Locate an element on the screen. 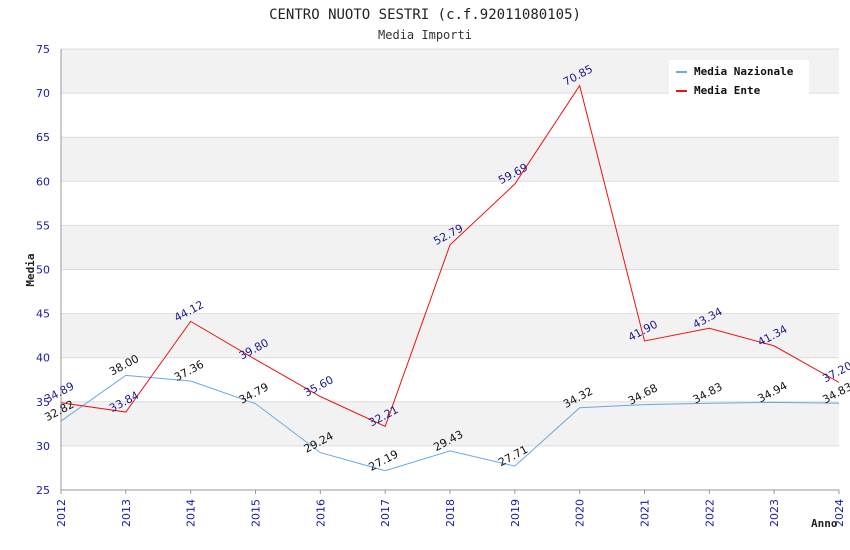  legend-box is located at coordinates (739, 80).